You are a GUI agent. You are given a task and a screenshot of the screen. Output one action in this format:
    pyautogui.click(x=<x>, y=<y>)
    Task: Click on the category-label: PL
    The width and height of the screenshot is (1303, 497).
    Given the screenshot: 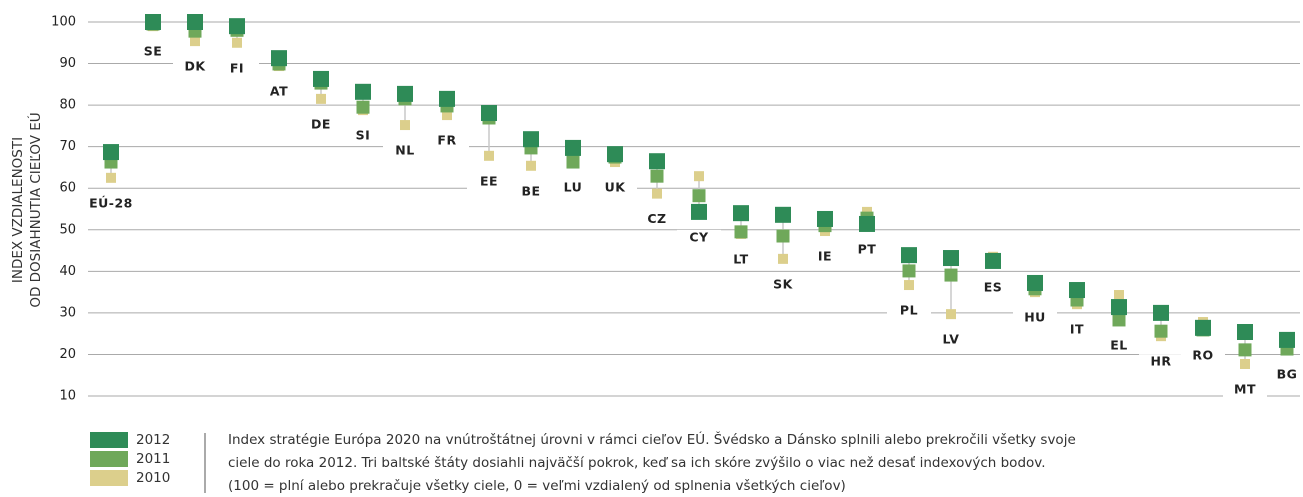 What is the action you would take?
    pyautogui.click(x=909, y=310)
    